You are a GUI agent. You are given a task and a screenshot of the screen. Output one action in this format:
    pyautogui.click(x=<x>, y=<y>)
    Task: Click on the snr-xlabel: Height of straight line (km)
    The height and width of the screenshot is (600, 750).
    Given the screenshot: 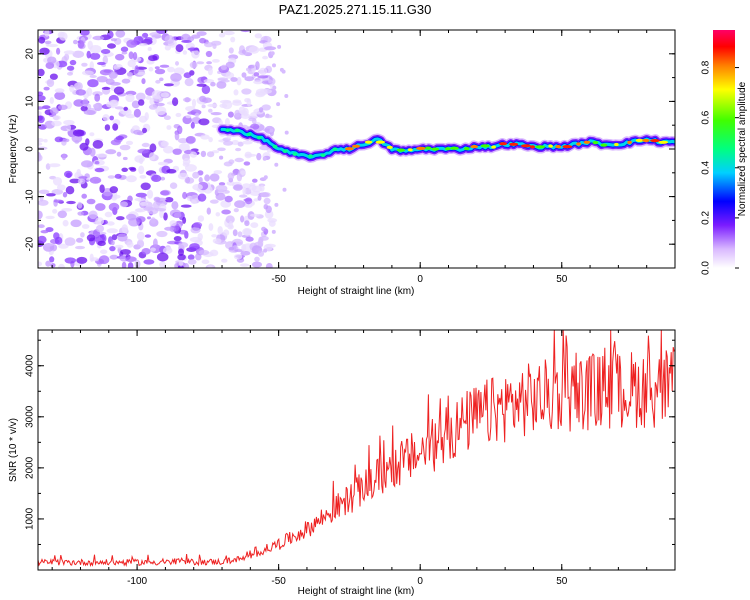 What is the action you would take?
    pyautogui.click(x=356, y=591)
    